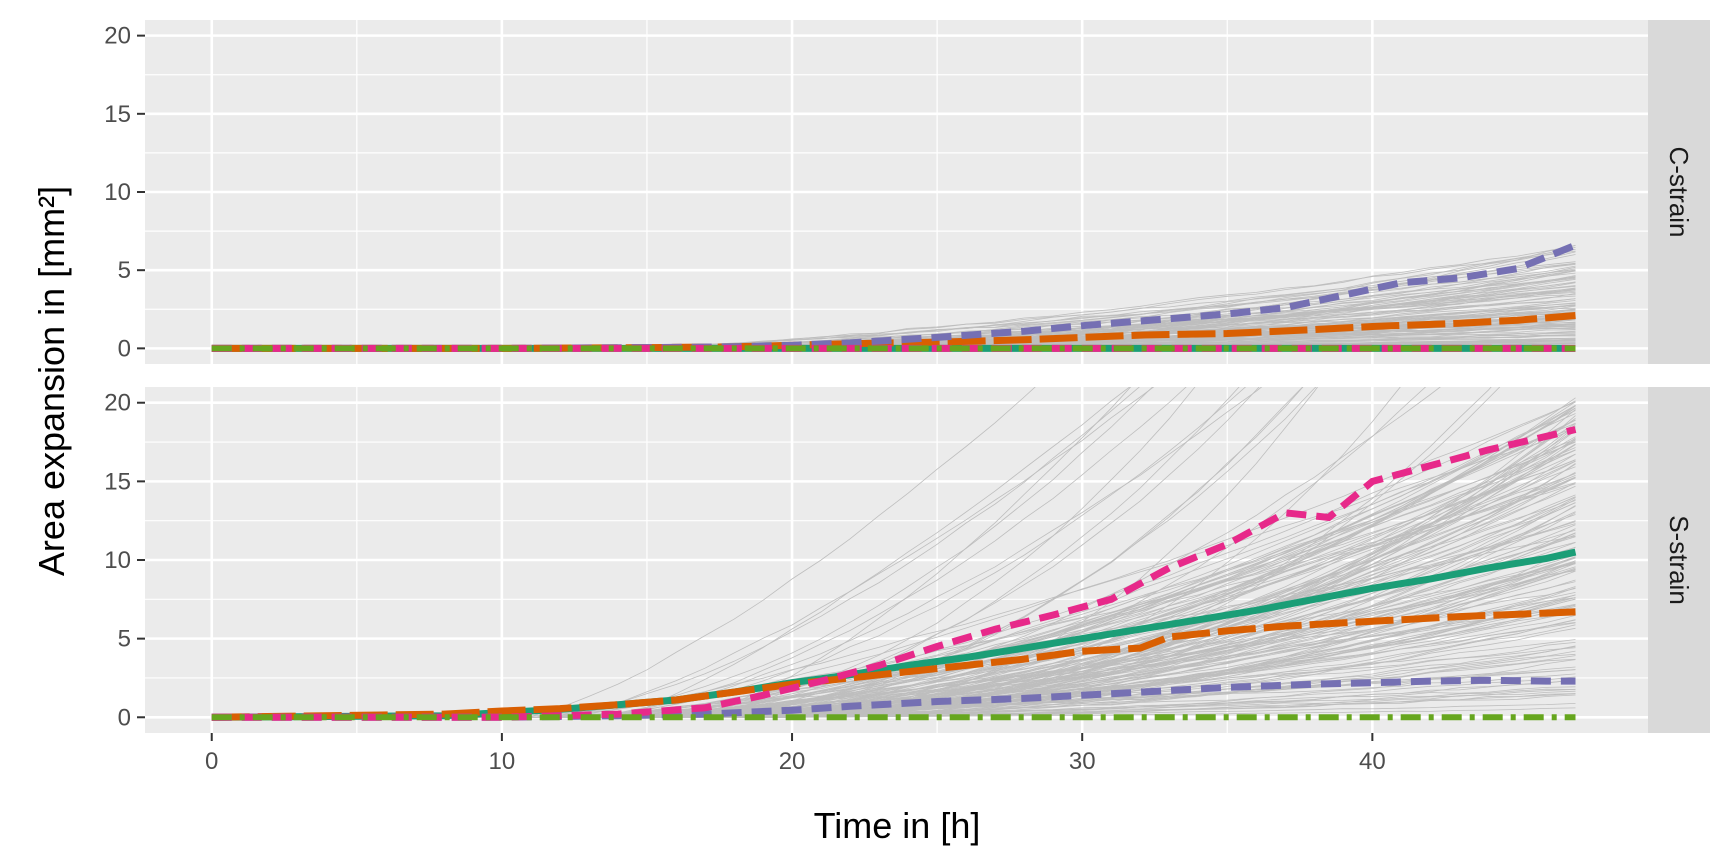  Describe the element at coordinates (1372, 761) in the screenshot. I see `x-tick-label: 40` at that location.